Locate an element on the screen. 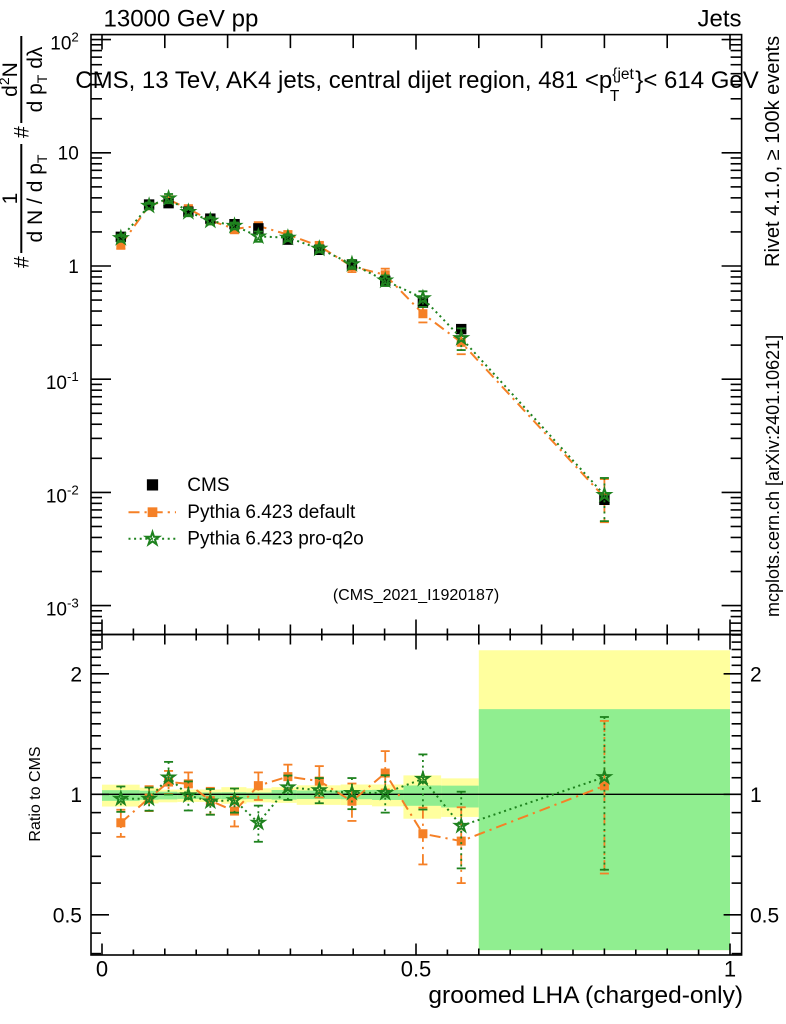 This screenshot has height=1024, width=786. top-right-title: Jets is located at coordinates (719, 19).